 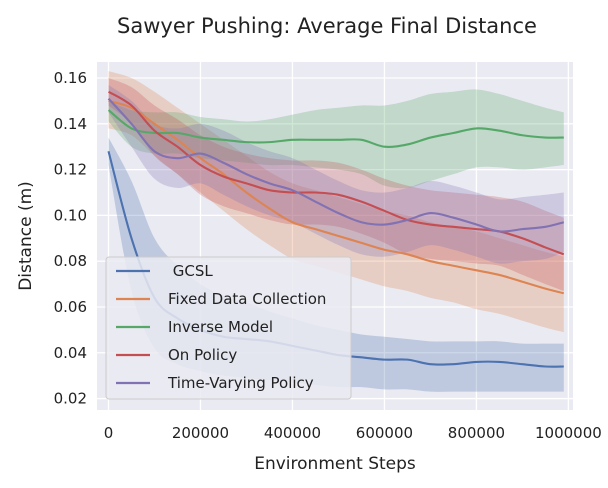 I want to click on x-tick-label: 600000, so click(x=384, y=433).